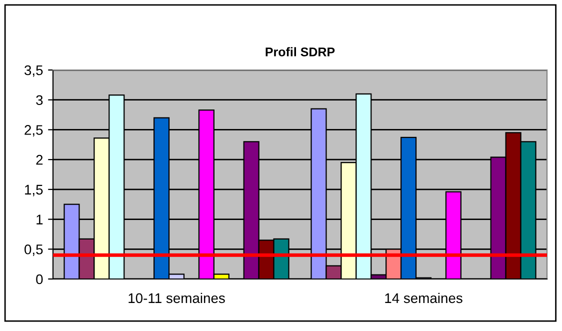 The height and width of the screenshot is (331, 562). I want to click on y-tick-label: 0,5, so click(33, 250).